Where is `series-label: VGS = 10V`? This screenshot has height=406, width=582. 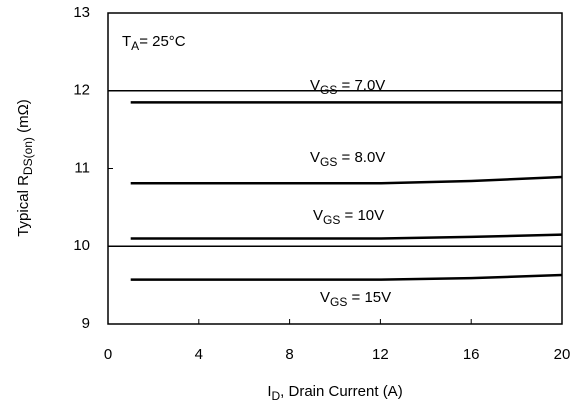
series-label: VGS = 10V is located at coordinates (348, 217).